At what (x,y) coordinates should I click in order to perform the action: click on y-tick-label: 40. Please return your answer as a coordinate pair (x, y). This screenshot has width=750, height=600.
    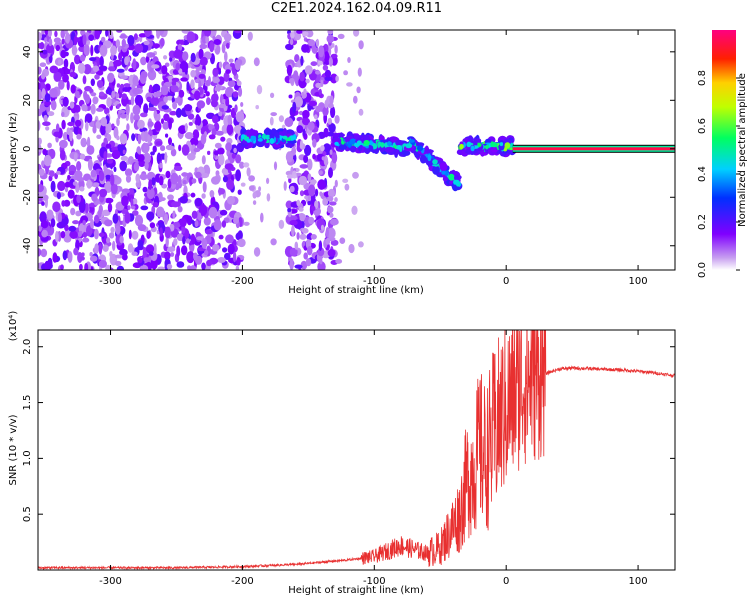
    Looking at the image, I should click on (27, 51).